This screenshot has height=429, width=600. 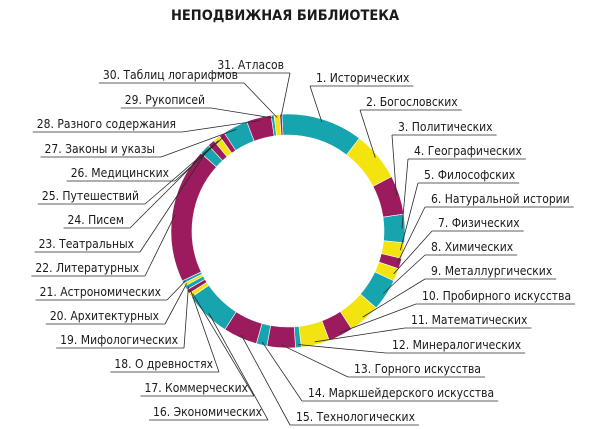 What do you see at coordinates (106, 124) in the screenshot?
I see `slice-label-28: 28. Разного содержания` at bounding box center [106, 124].